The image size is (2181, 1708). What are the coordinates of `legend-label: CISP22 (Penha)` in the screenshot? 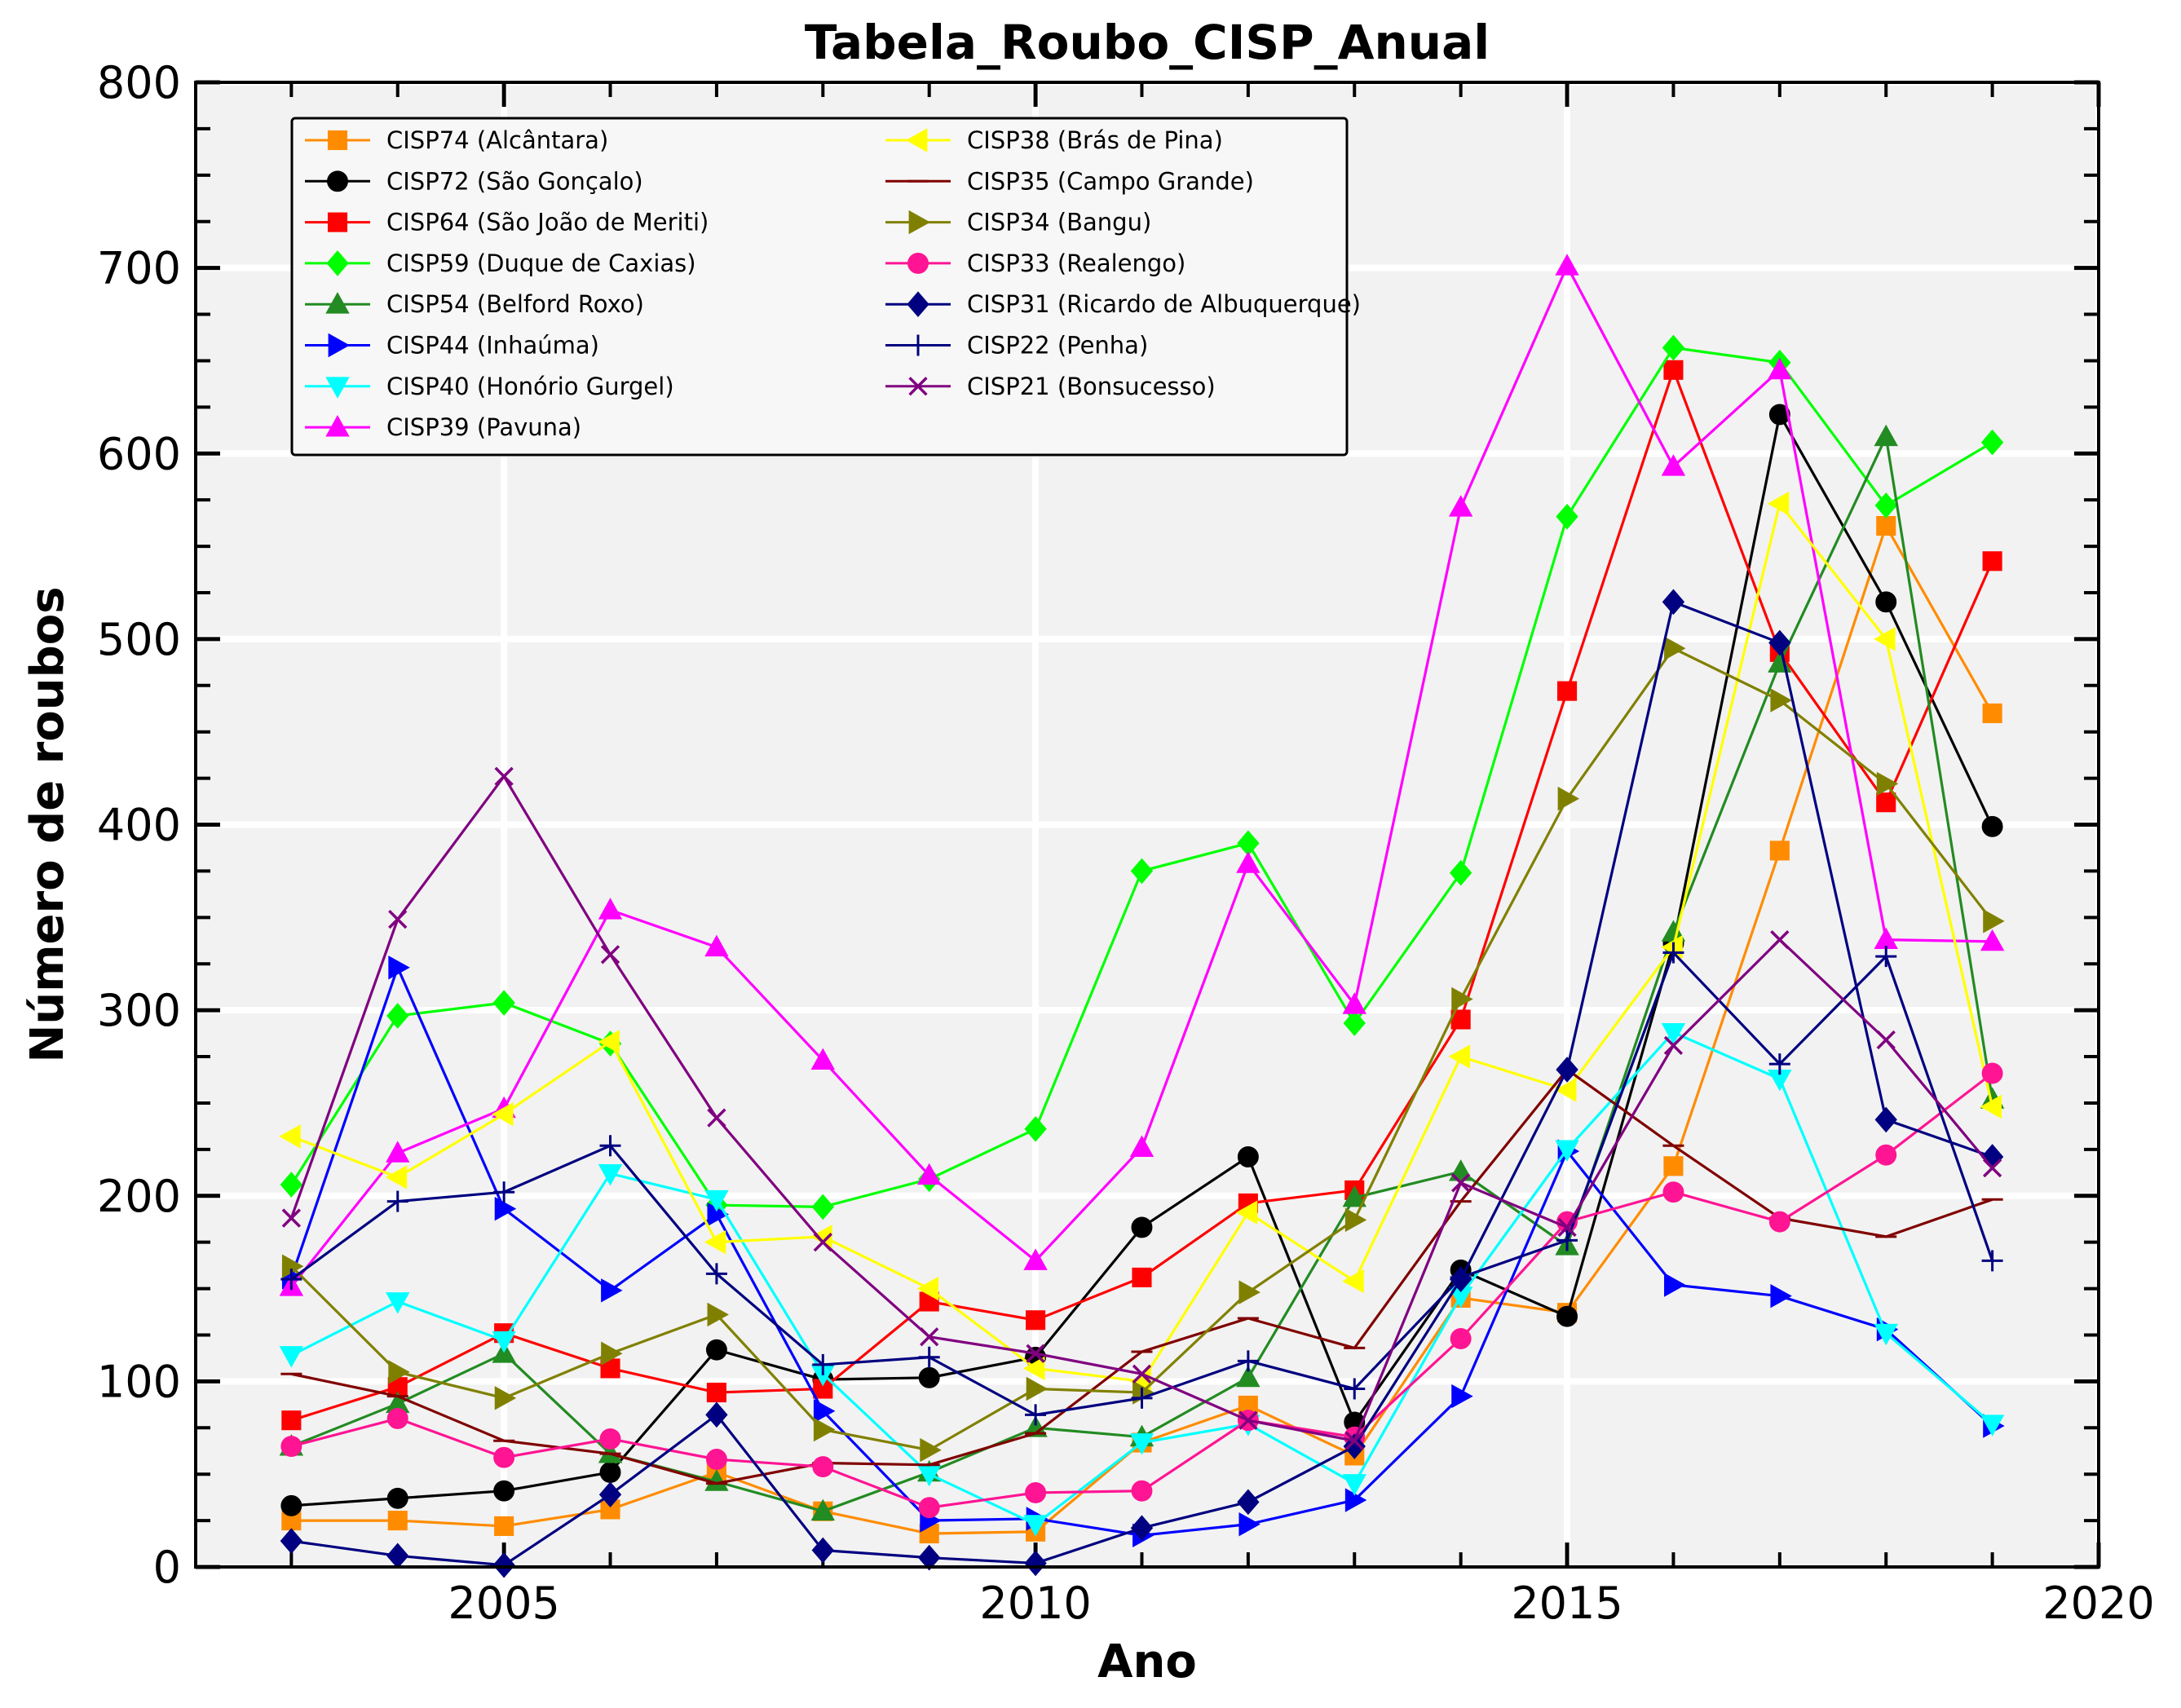 It's located at (1058, 346).